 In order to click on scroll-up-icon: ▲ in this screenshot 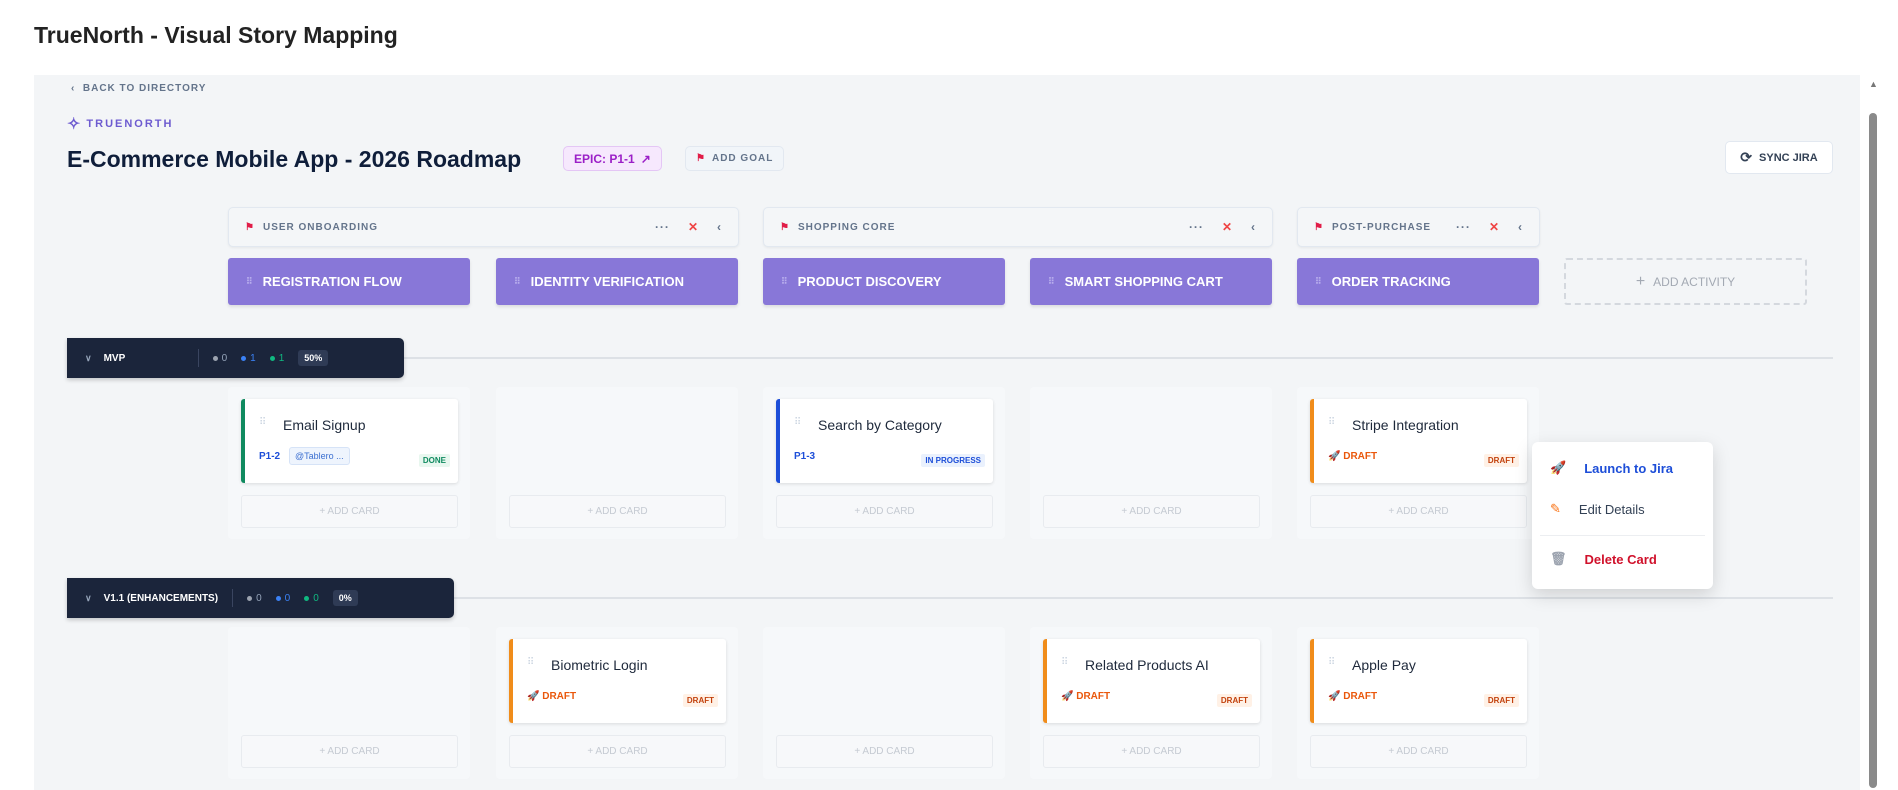, I will do `click(1873, 84)`.